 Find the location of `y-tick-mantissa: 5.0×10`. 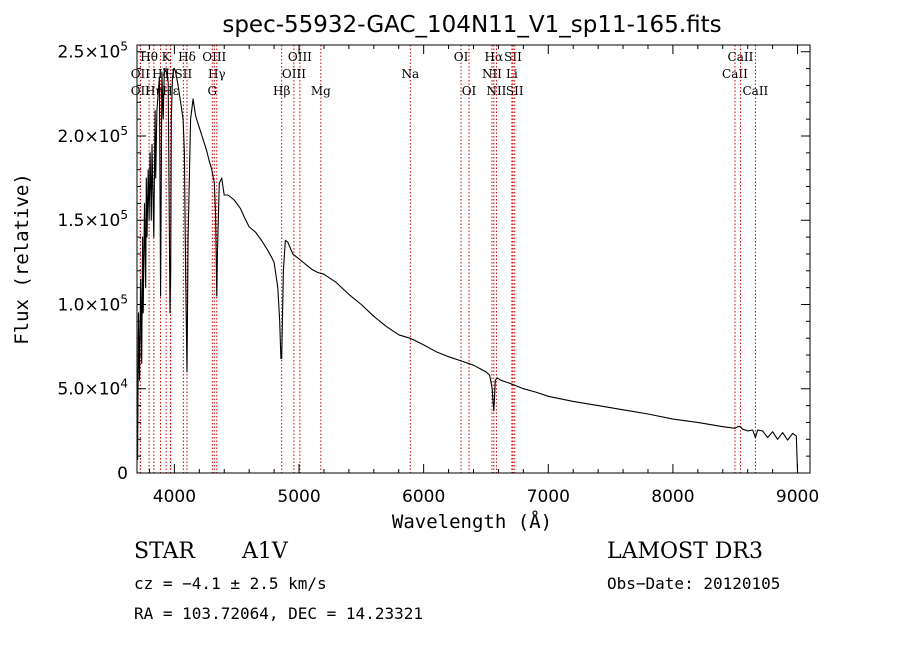

y-tick-mantissa: 5.0×10 is located at coordinates (88, 390).